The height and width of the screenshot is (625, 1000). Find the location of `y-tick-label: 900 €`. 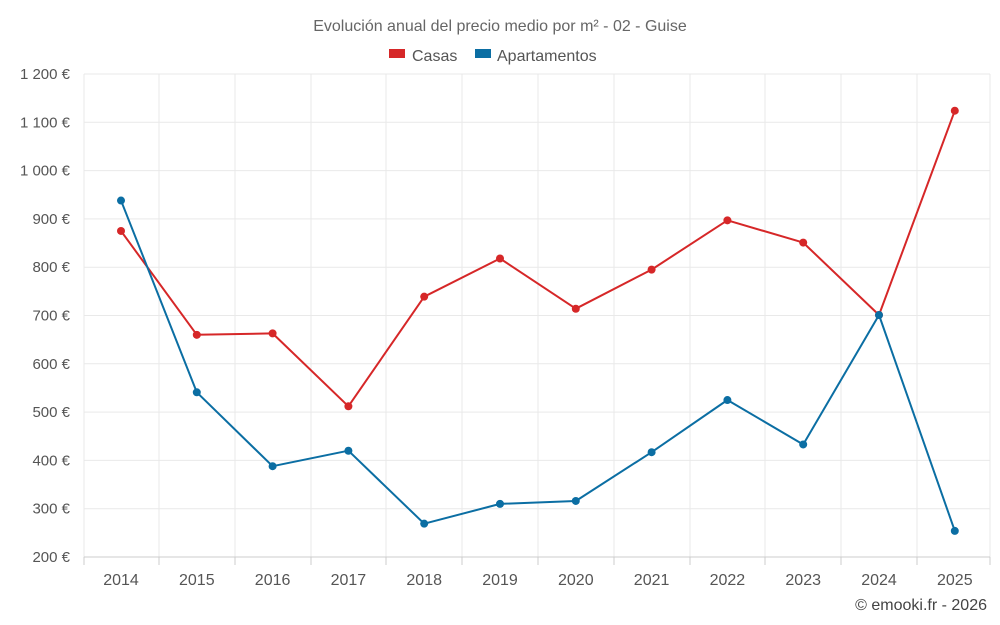

y-tick-label: 900 € is located at coordinates (51, 219).